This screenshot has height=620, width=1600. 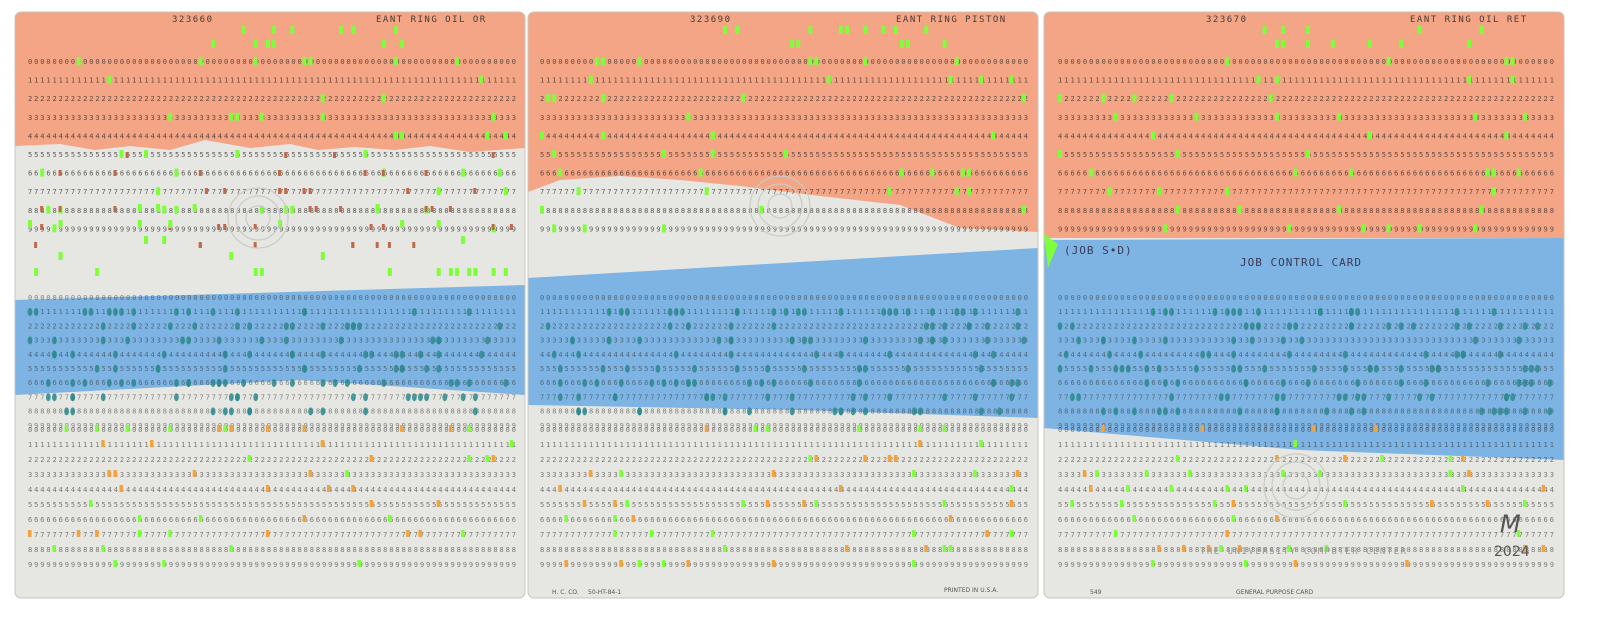 I want to click on emboss-seal-right, so click(x=1296, y=486).